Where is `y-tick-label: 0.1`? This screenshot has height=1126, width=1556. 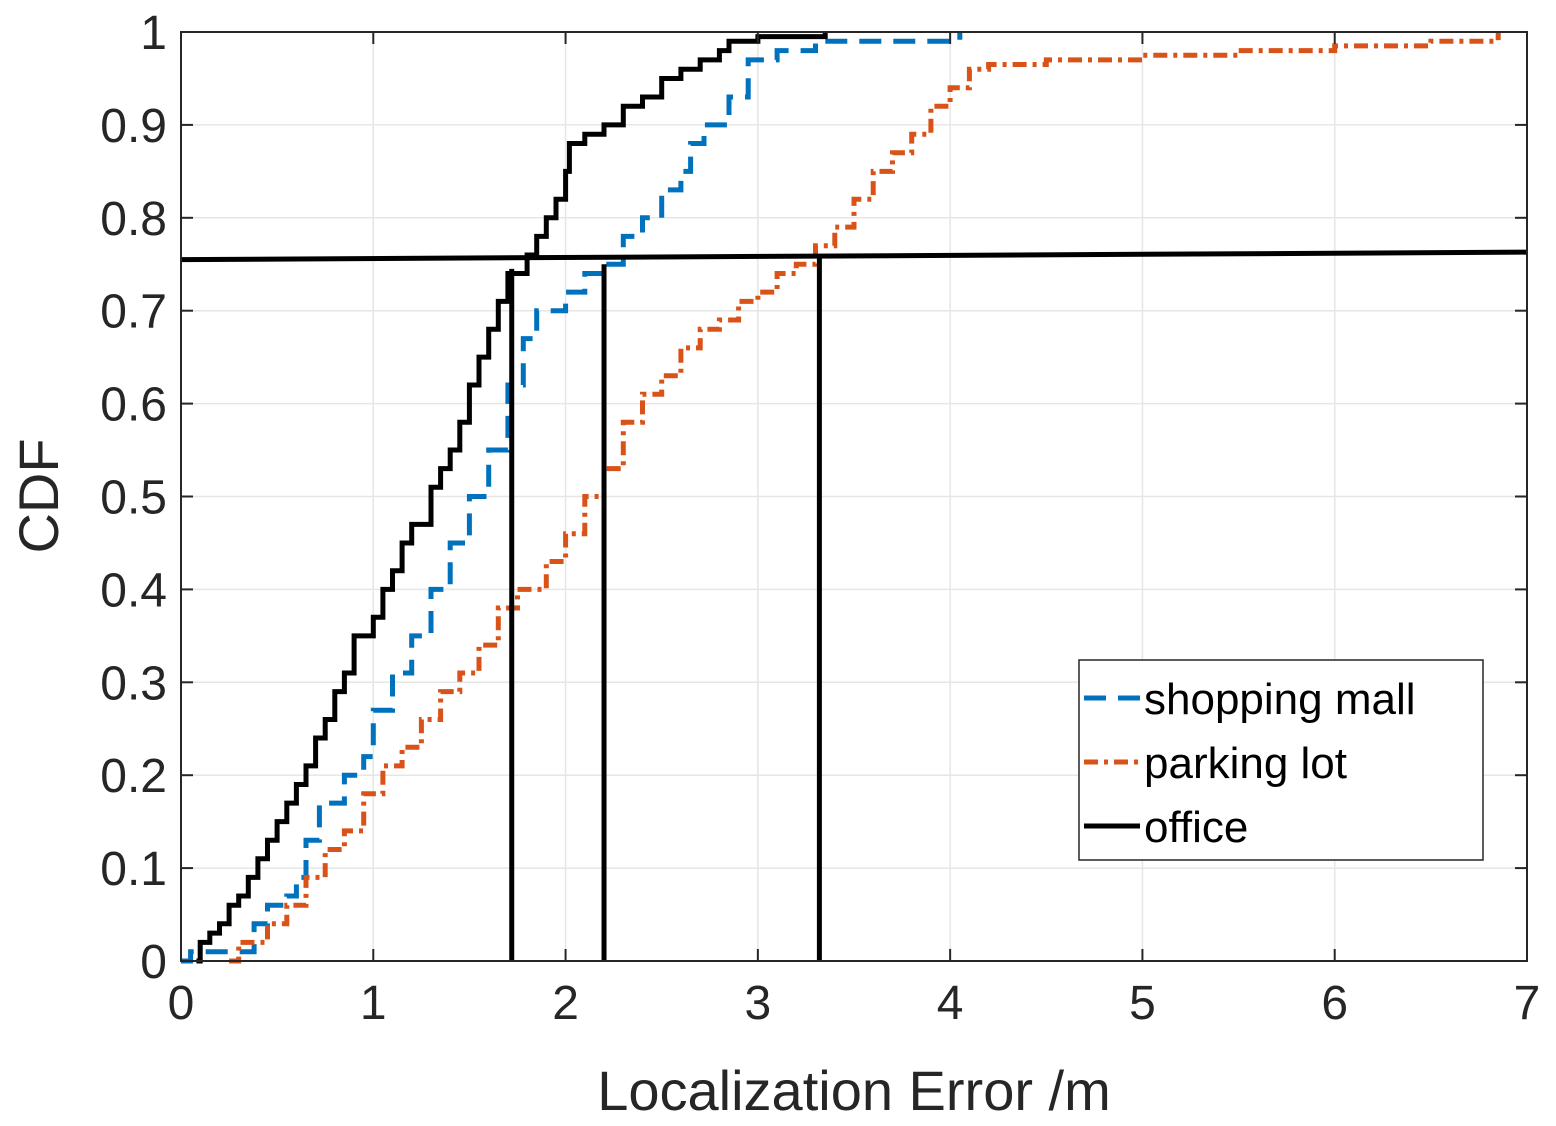 y-tick-label: 0.1 is located at coordinates (133, 869).